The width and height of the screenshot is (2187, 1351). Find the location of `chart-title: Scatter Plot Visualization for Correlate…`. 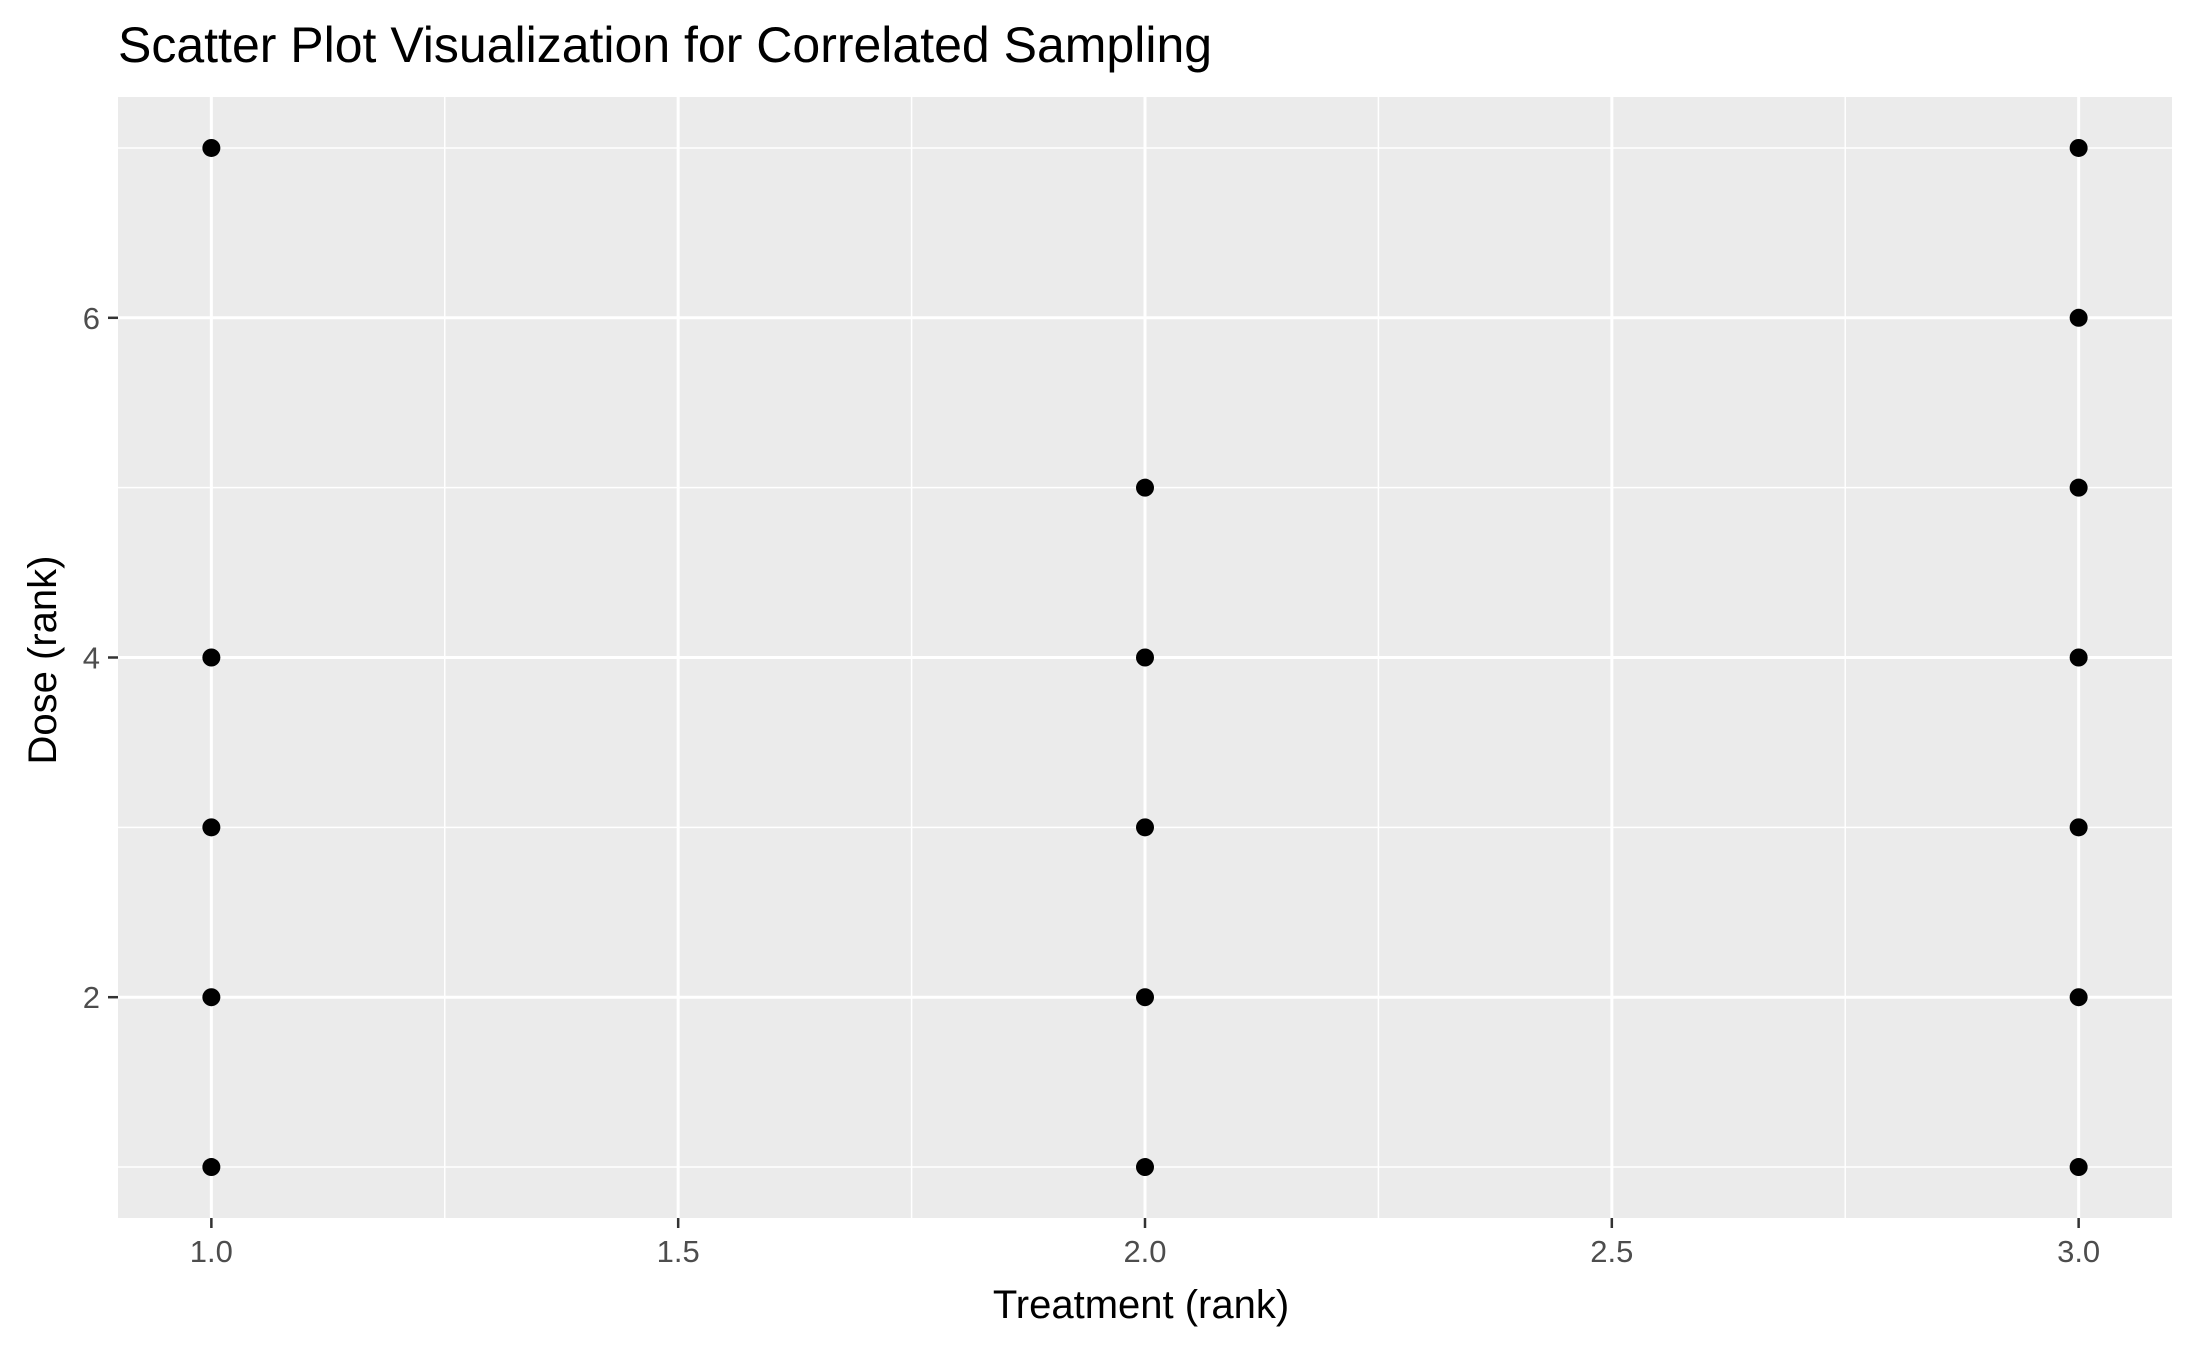

chart-title: Scatter Plot Visualization for Correlate… is located at coordinates (665, 45).